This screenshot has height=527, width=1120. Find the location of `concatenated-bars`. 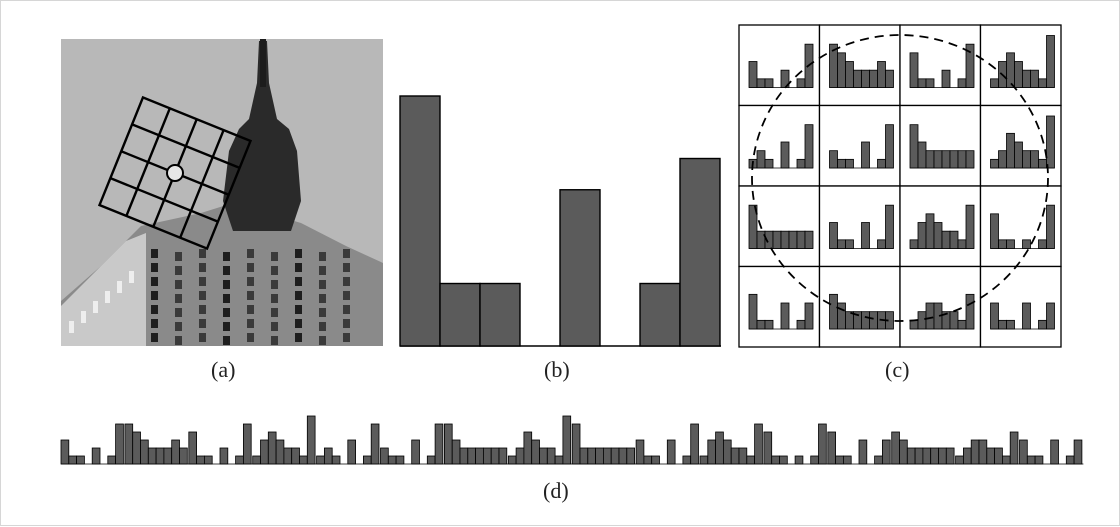

concatenated-bars is located at coordinates (572, 440).